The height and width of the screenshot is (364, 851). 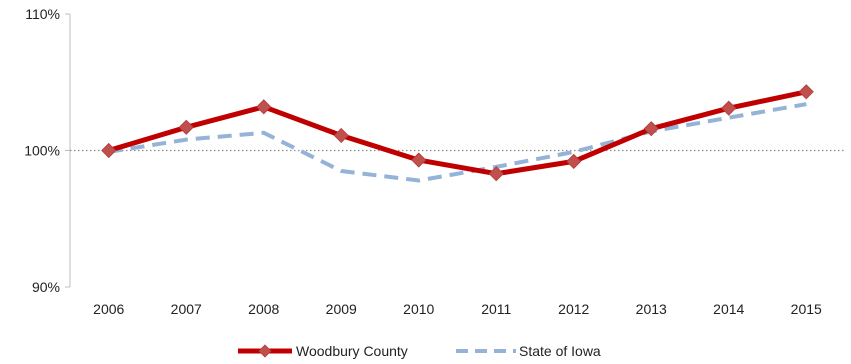 What do you see at coordinates (496, 309) in the screenshot?
I see `x-tick-label: 2011` at bounding box center [496, 309].